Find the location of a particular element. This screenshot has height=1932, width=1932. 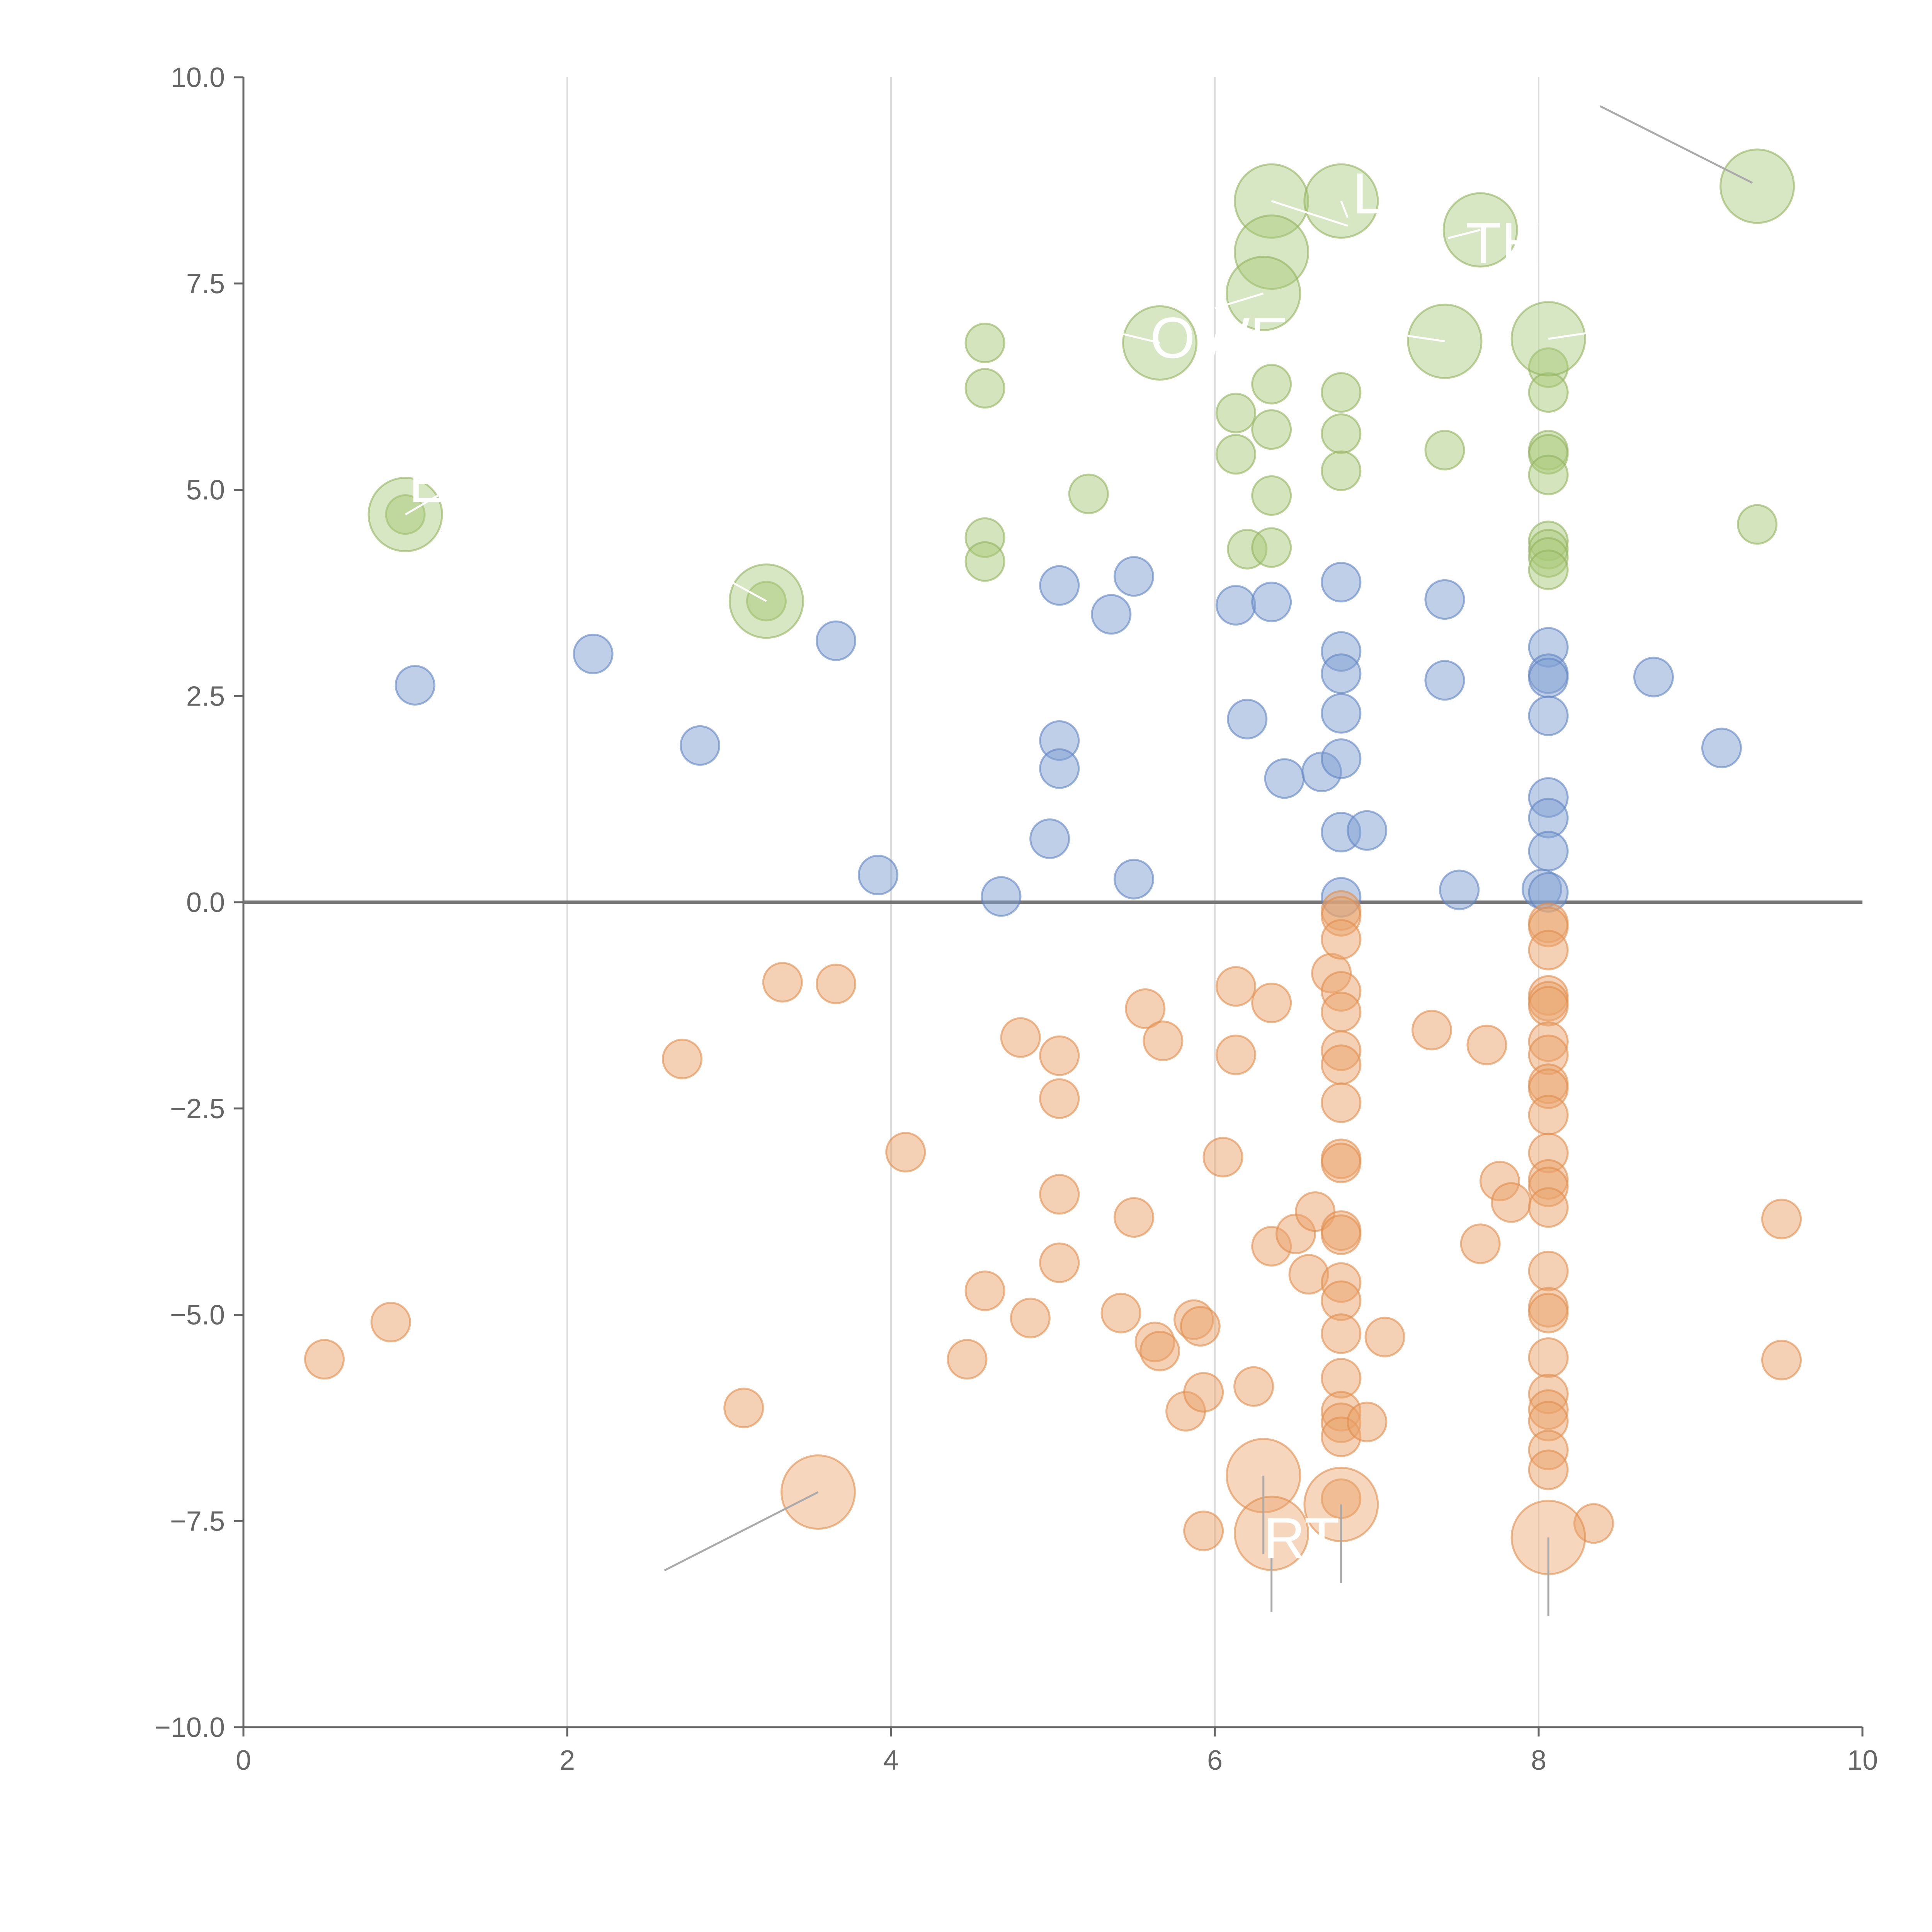

x-tick-label: 8 is located at coordinates (1539, 1760).